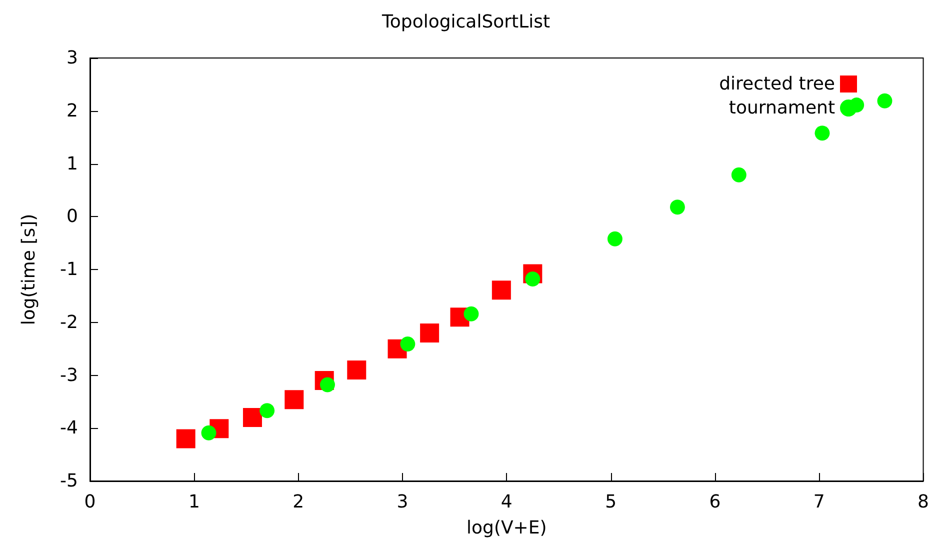 Image resolution: width=932 pixels, height=558 pixels. What do you see at coordinates (69, 428) in the screenshot?
I see `y-tick-label: -4` at bounding box center [69, 428].